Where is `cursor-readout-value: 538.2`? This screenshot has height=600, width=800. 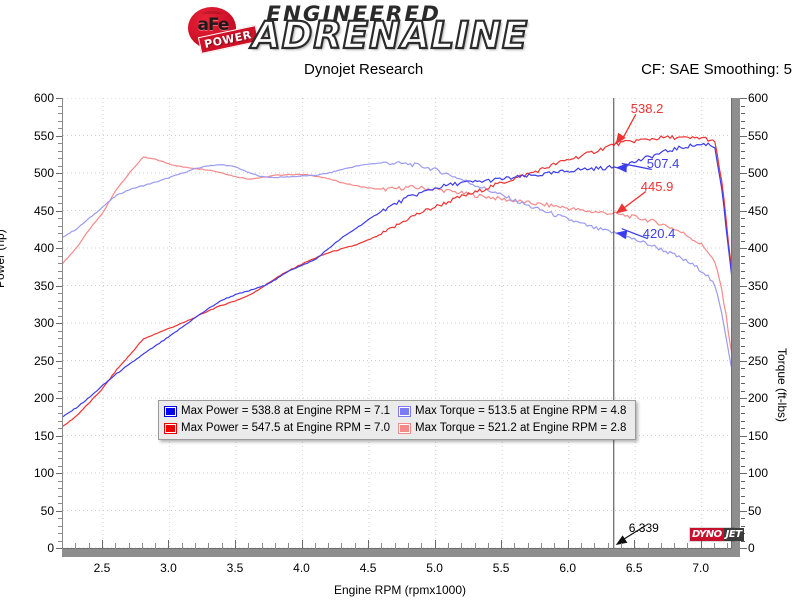
cursor-readout-value: 538.2 is located at coordinates (647, 109).